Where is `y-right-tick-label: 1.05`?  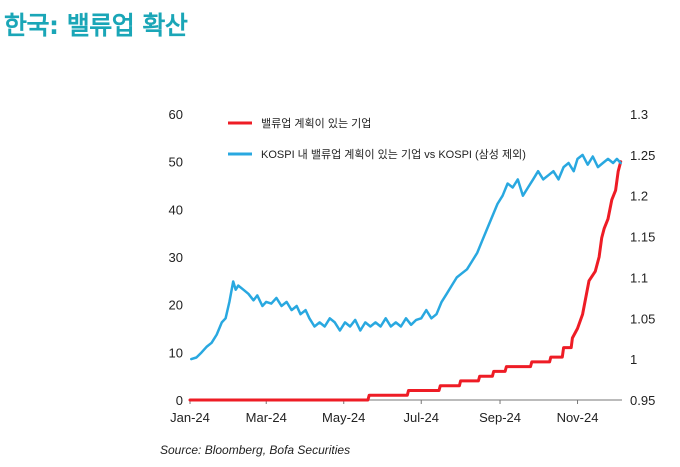
y-right-tick-label: 1.05 is located at coordinates (642, 318).